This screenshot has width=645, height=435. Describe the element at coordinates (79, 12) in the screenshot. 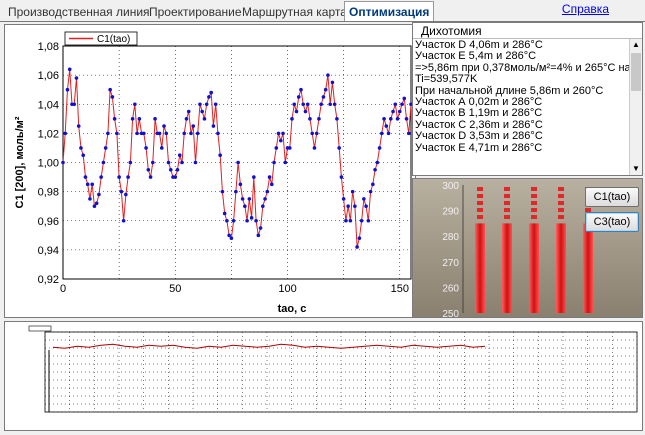

I see `tab-production-line: Производственная линия` at that location.